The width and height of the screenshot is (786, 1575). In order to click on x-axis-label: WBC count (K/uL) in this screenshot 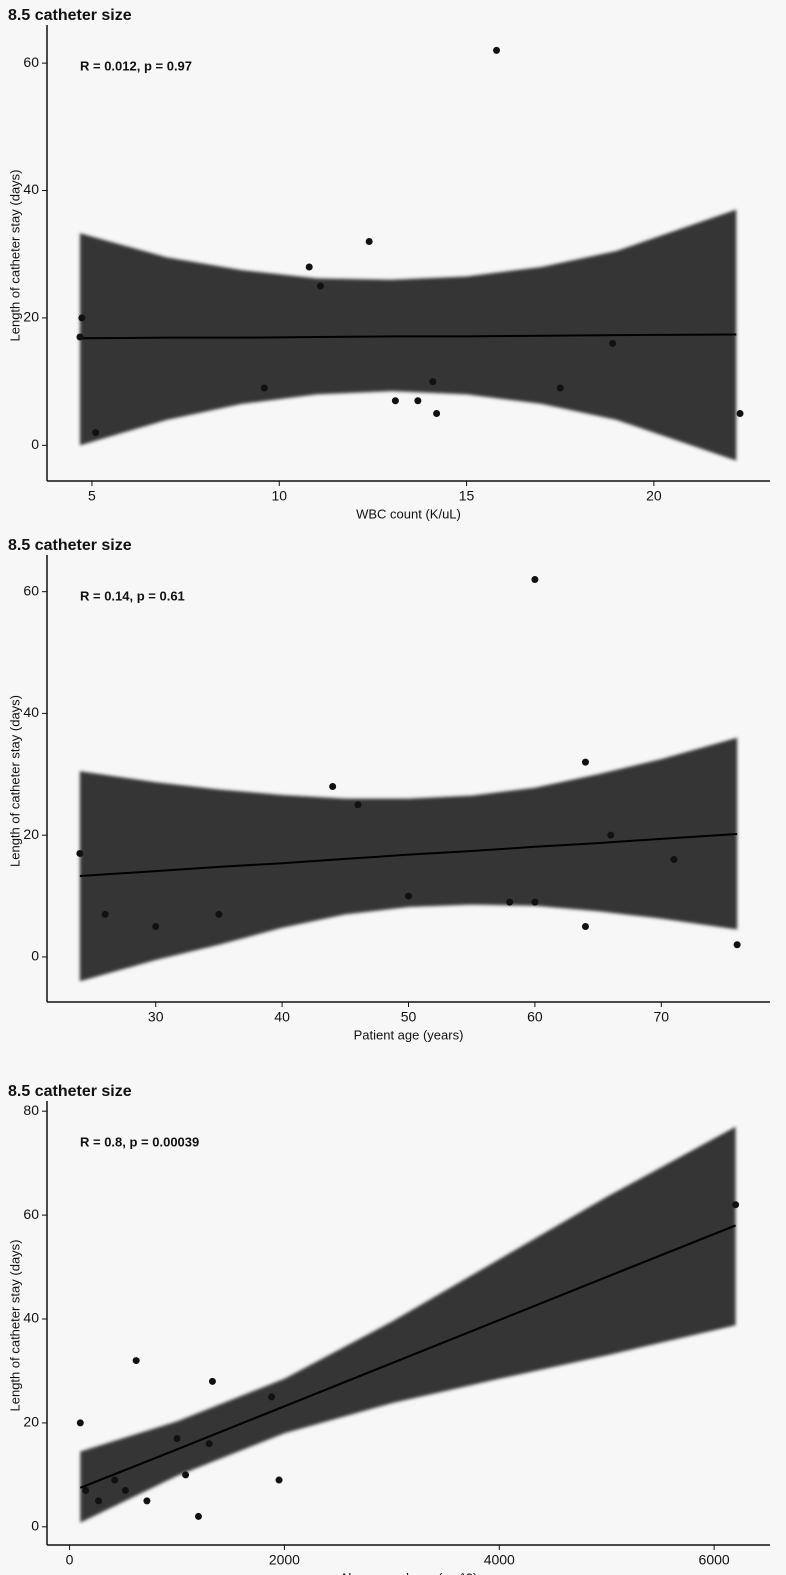, I will do `click(408, 513)`.